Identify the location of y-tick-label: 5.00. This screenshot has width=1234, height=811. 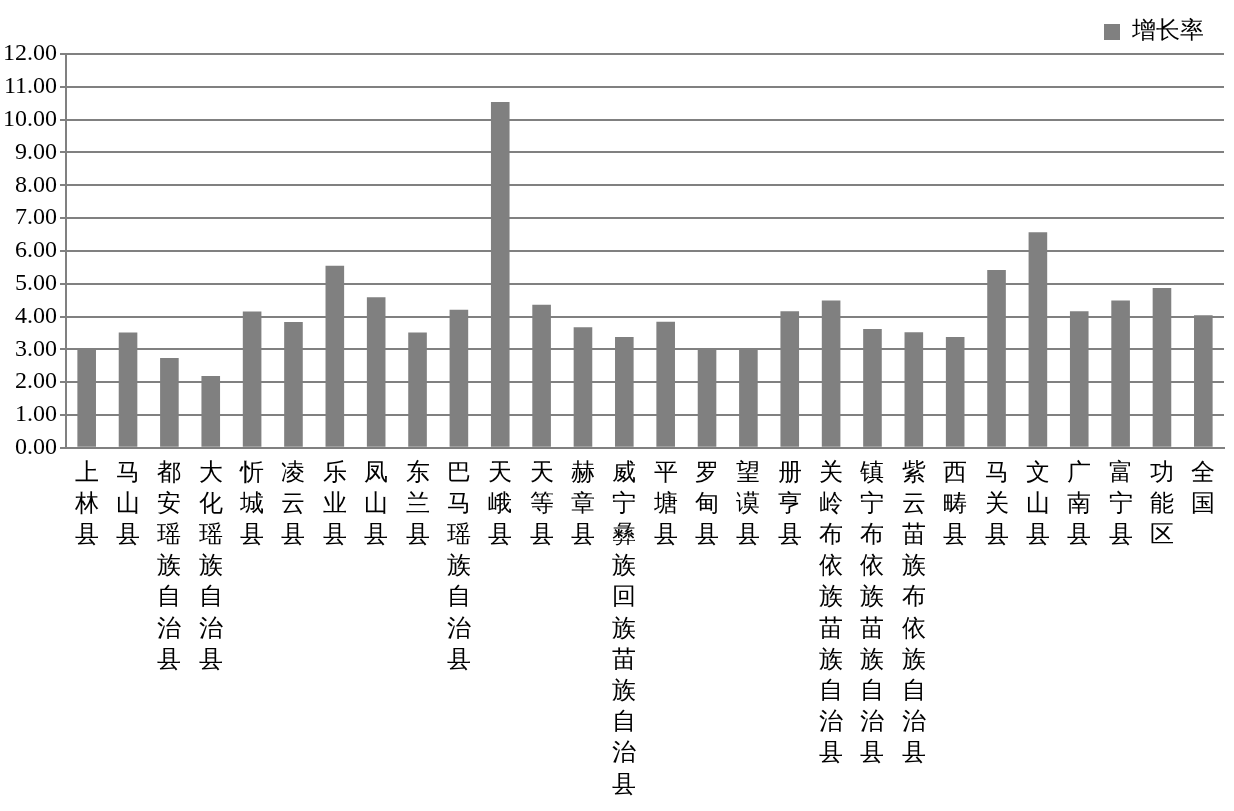
(36, 282).